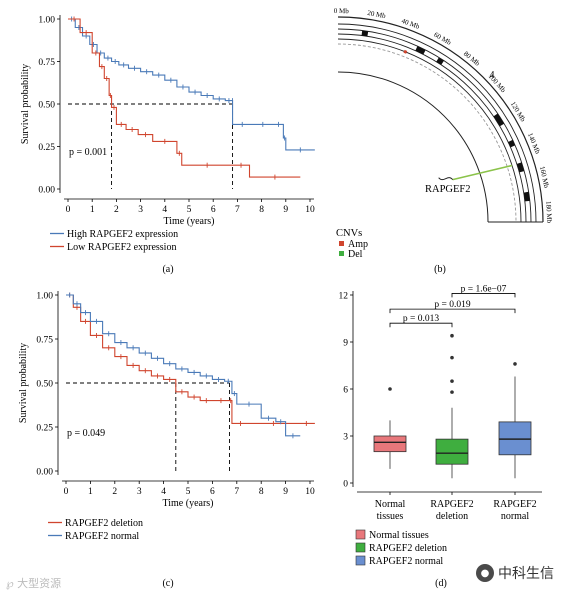 Image resolution: width=564 pixels, height=602 pixels. Describe the element at coordinates (88, 152) in the screenshot. I see `p-value-label: p = 0.001` at that location.